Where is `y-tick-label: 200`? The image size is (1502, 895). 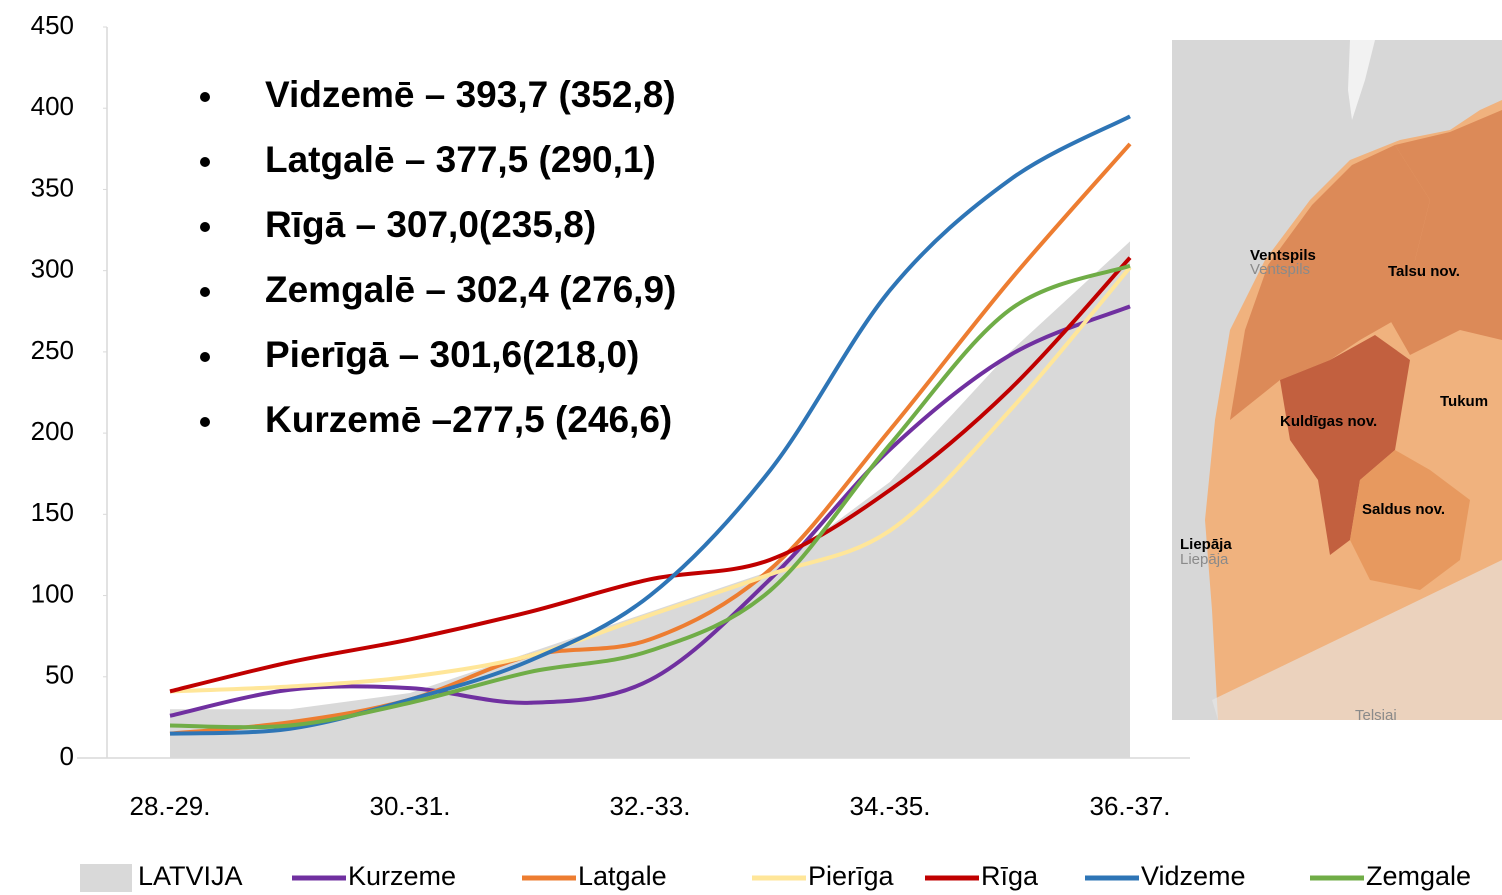 y-tick-label: 200 is located at coordinates (52, 431).